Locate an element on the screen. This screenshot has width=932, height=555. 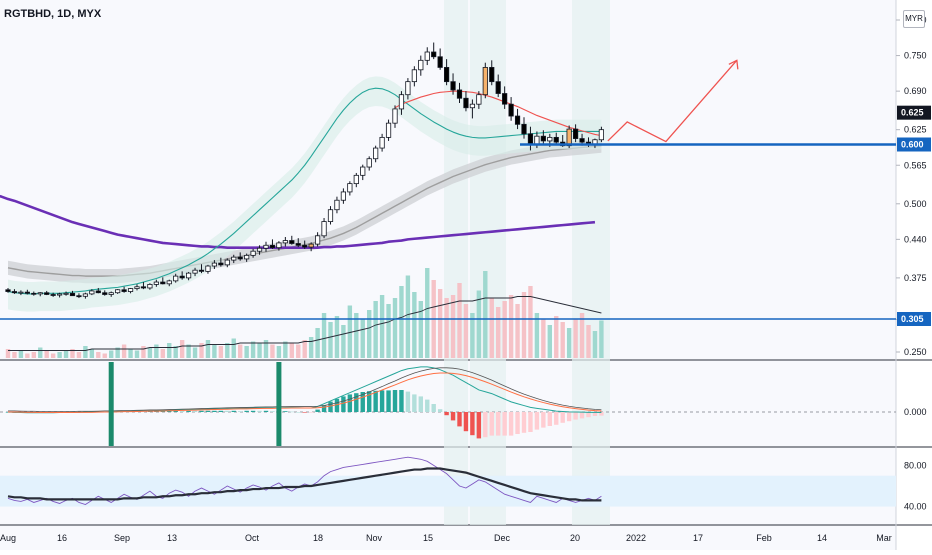
volume-line-price-label-bg is located at coordinates (914, 319).